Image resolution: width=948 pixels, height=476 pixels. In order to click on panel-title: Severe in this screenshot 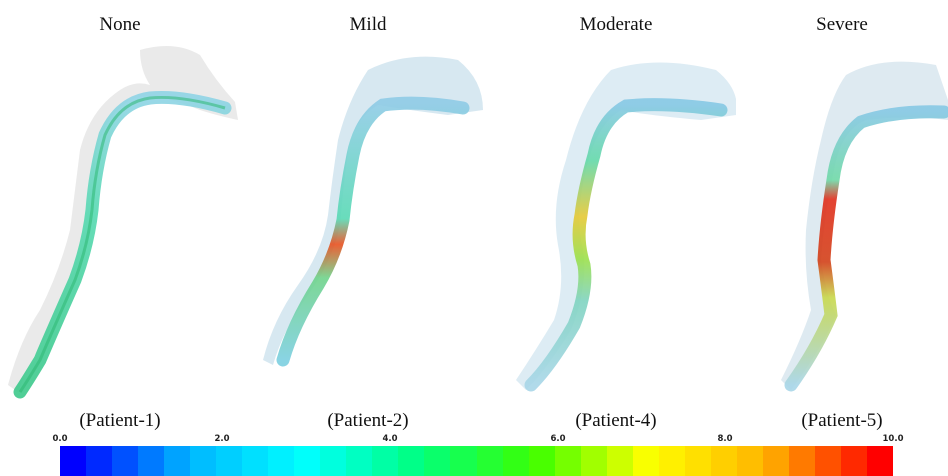, I will do `click(842, 24)`.